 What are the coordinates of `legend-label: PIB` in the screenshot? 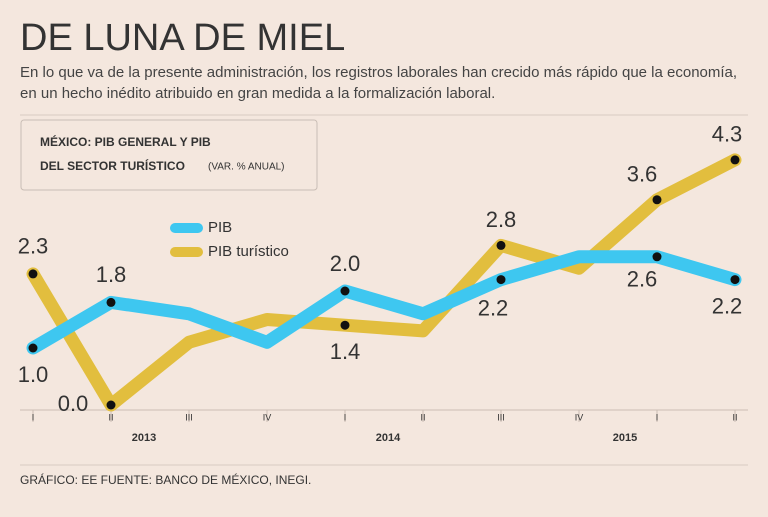 It's located at (220, 227).